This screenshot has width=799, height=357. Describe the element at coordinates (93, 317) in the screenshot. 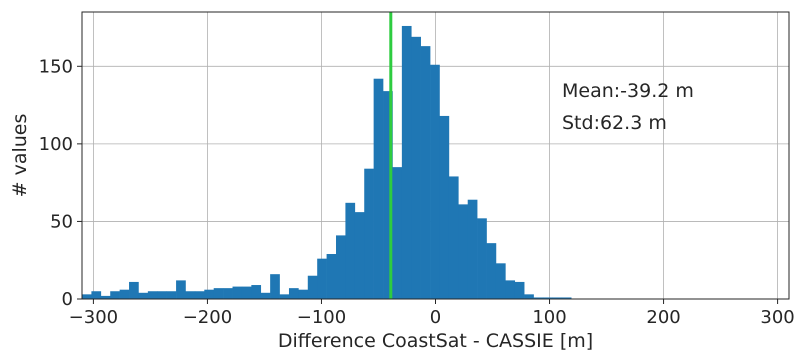

I see `x-tick-label: −300` at that location.